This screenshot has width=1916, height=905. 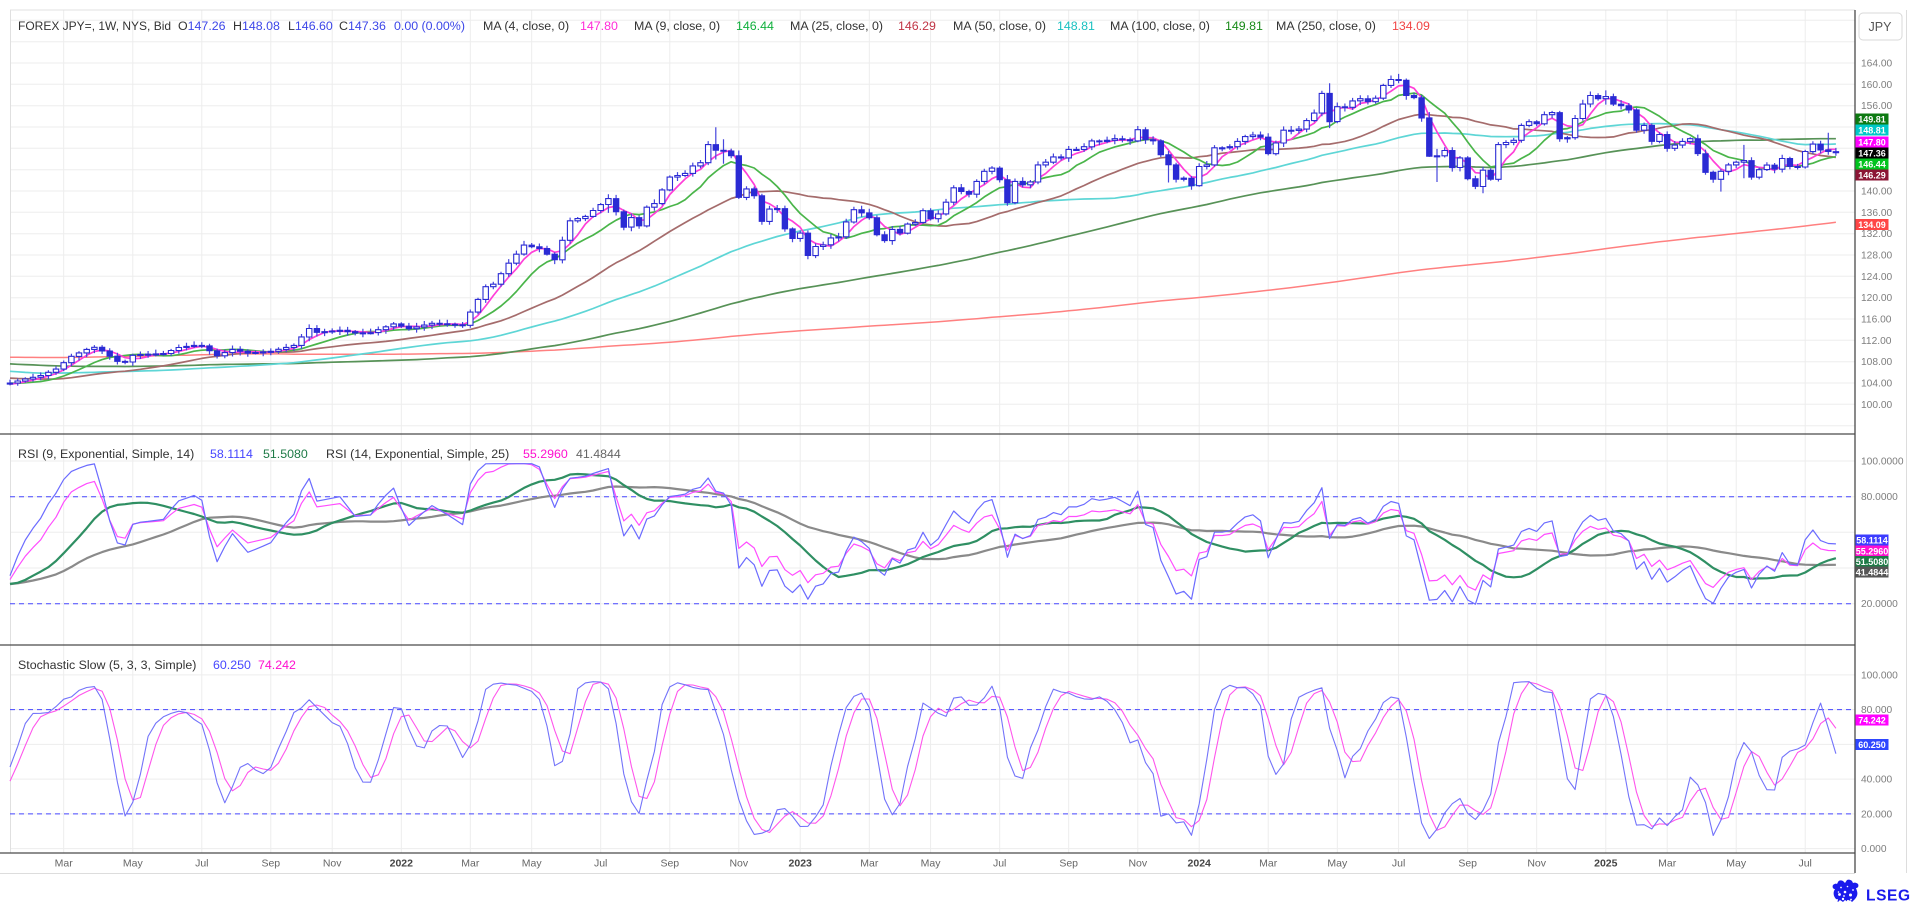 What do you see at coordinates (1606, 864) in the screenshot?
I see `svg-text: 2025` at bounding box center [1606, 864].